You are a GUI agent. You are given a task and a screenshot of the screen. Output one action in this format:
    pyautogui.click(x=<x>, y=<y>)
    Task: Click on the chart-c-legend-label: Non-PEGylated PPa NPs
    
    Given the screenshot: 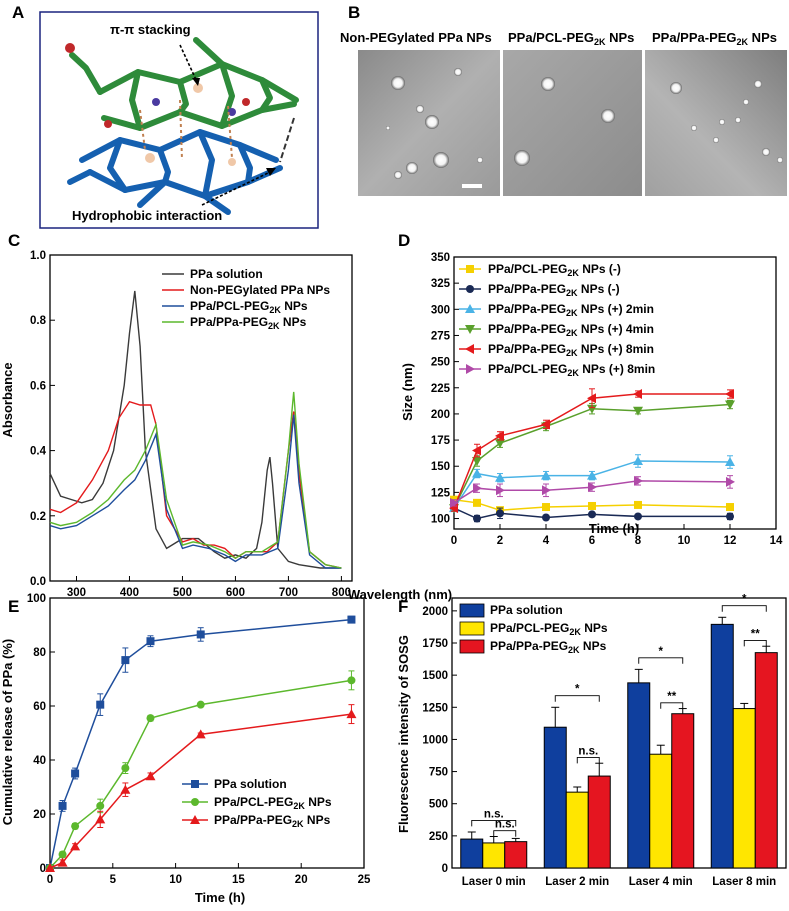 What is the action you would take?
    pyautogui.click(x=260, y=290)
    